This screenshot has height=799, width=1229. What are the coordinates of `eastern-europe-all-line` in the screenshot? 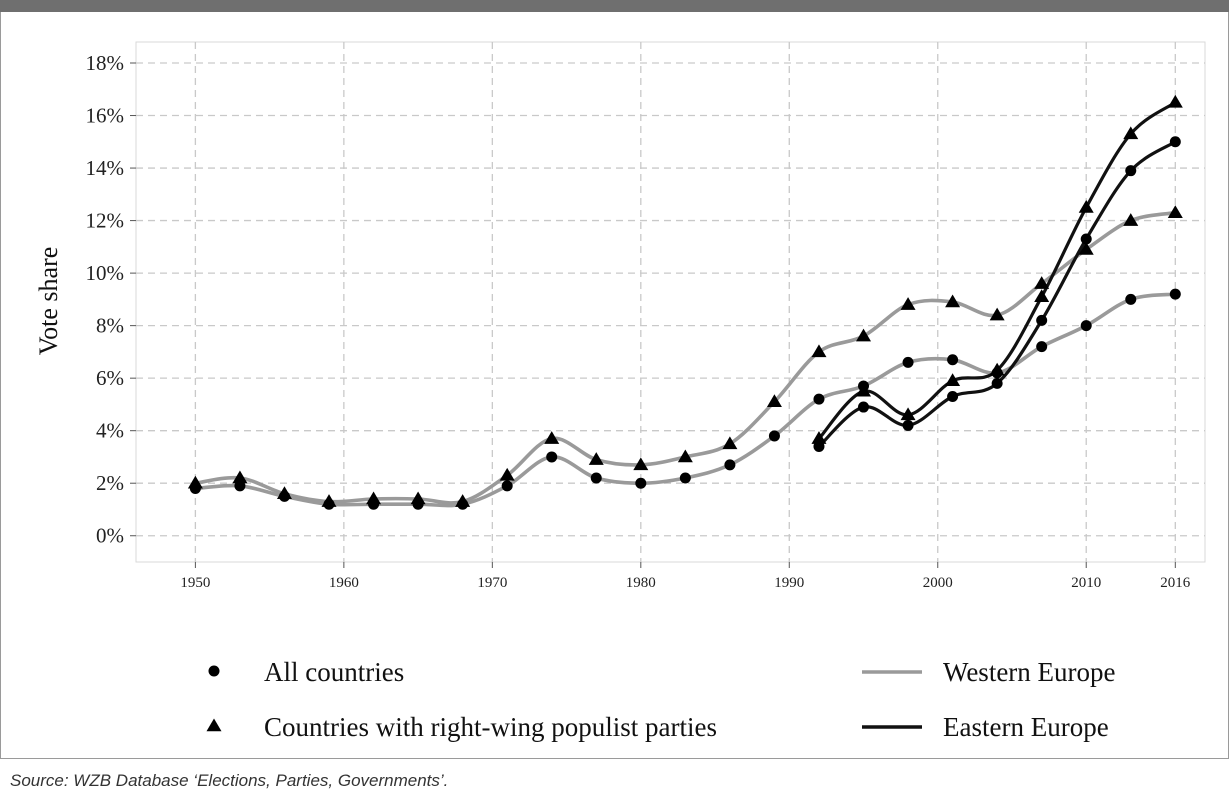 It's located at (997, 294).